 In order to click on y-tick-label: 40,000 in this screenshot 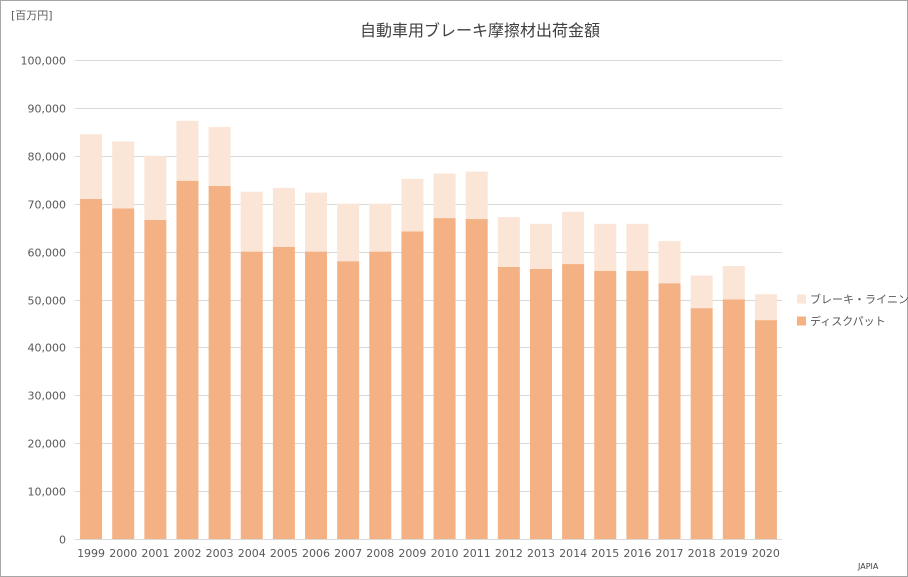, I will do `click(47, 348)`.